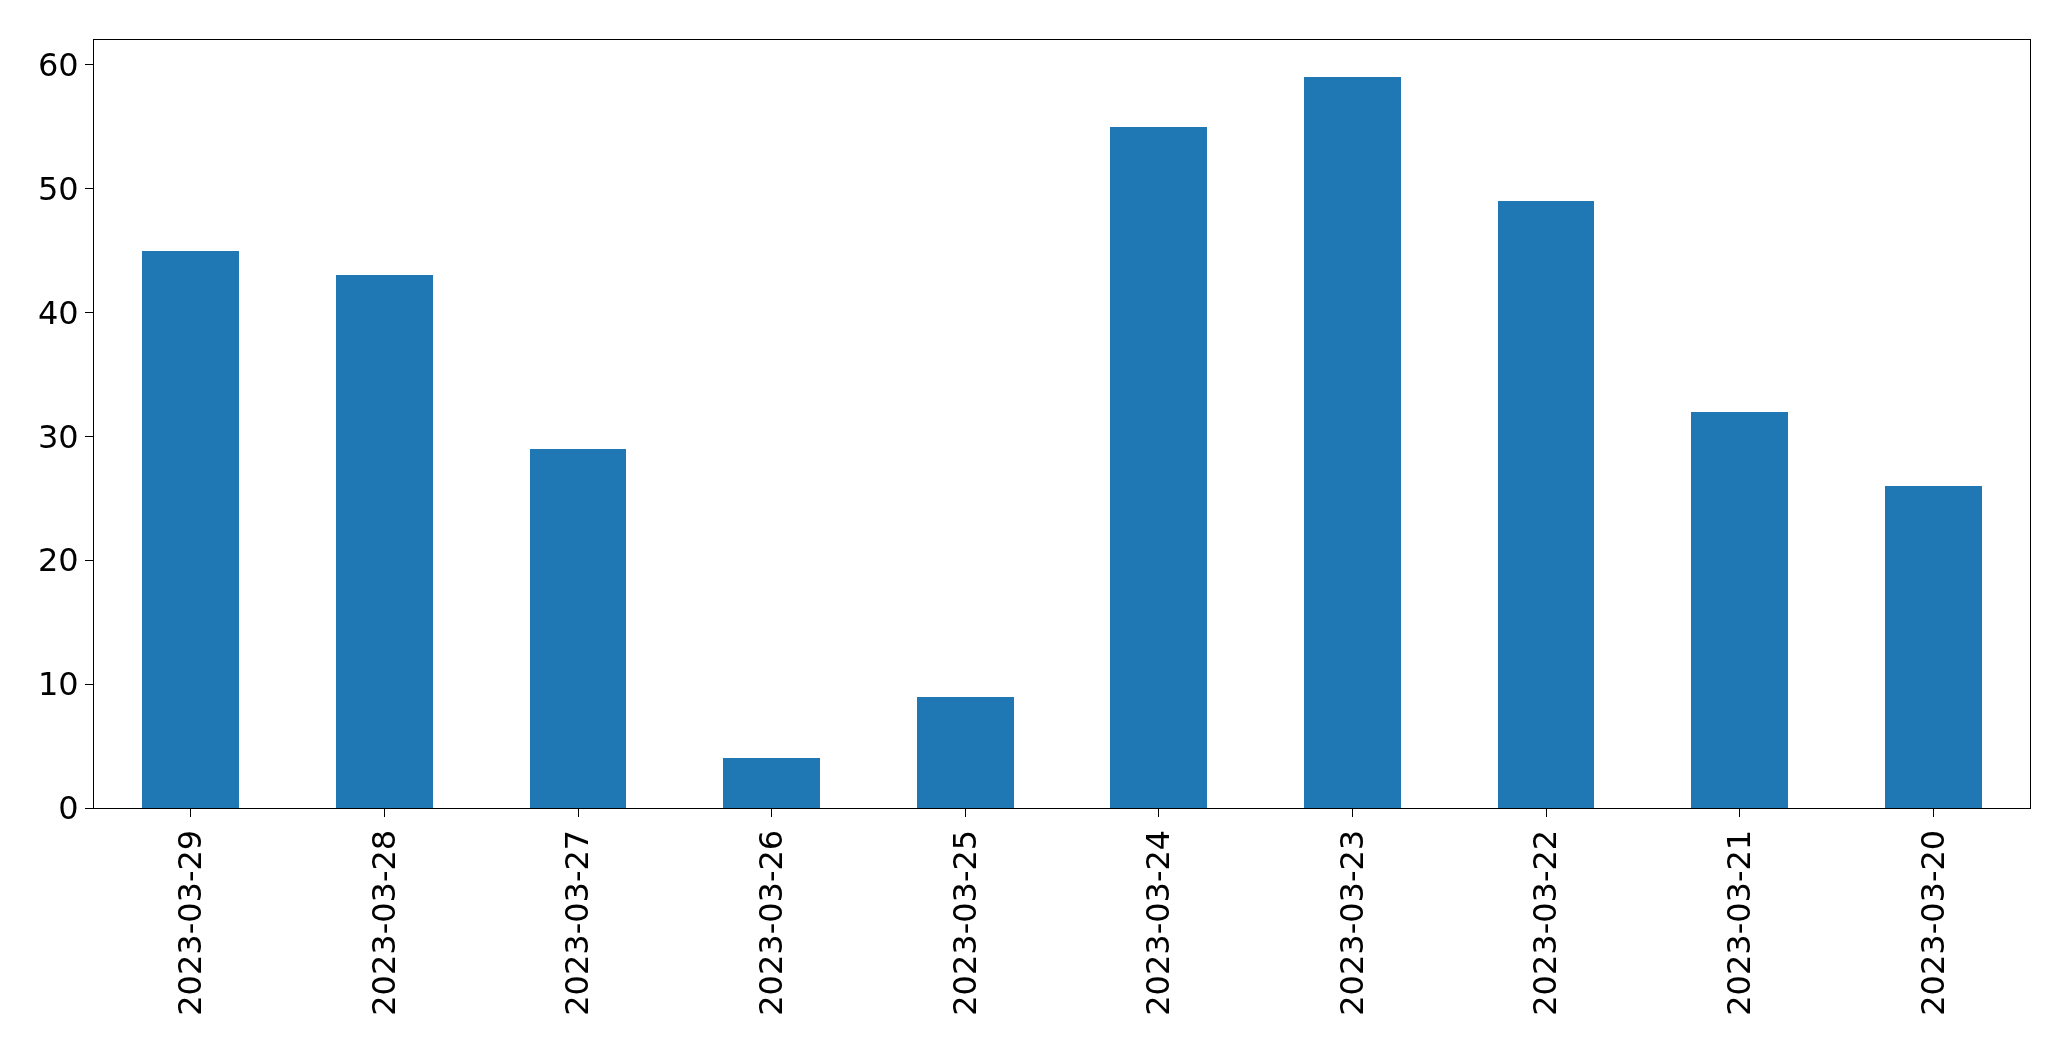 This screenshot has height=1061, width=2071. I want to click on x-tick-label: 2023-03-22, so click(1545, 922).